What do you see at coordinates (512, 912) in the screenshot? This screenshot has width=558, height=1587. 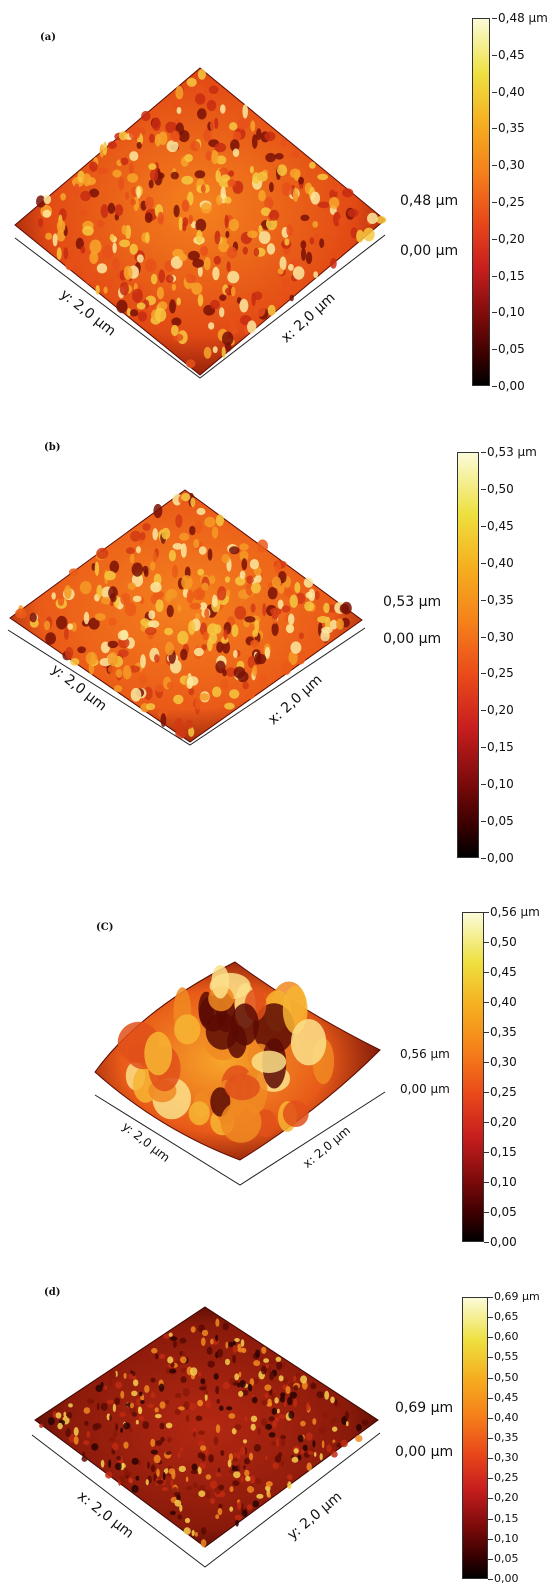 I see `color-scale-tick-label: 0,56 µm` at bounding box center [512, 912].